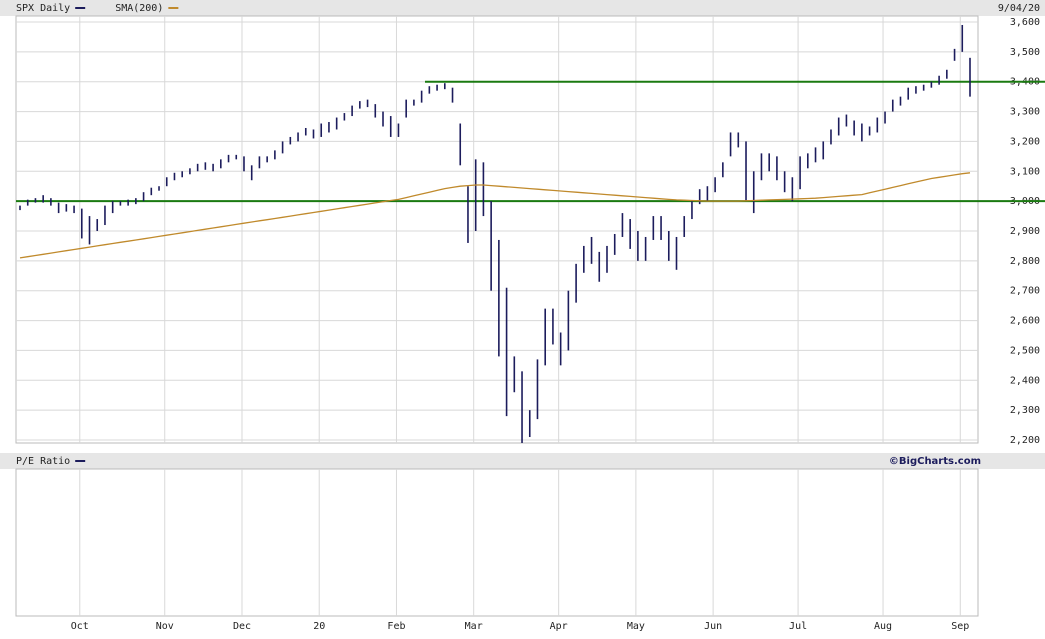 This screenshot has width=1045, height=639. Describe the element at coordinates (1025, 350) in the screenshot. I see `y-tick-label: 2,500` at that location.